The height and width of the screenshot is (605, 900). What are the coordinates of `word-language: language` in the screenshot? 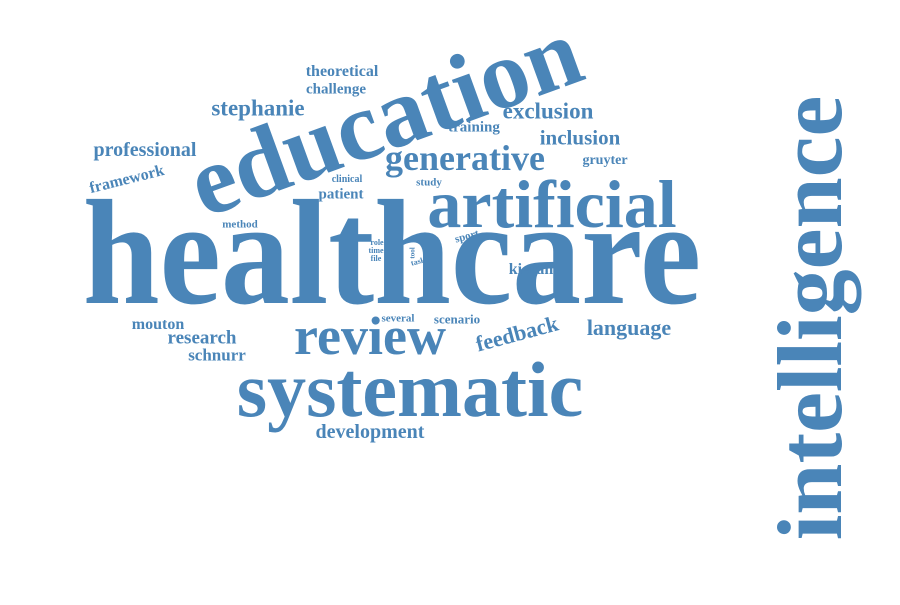 It's located at (629, 327).